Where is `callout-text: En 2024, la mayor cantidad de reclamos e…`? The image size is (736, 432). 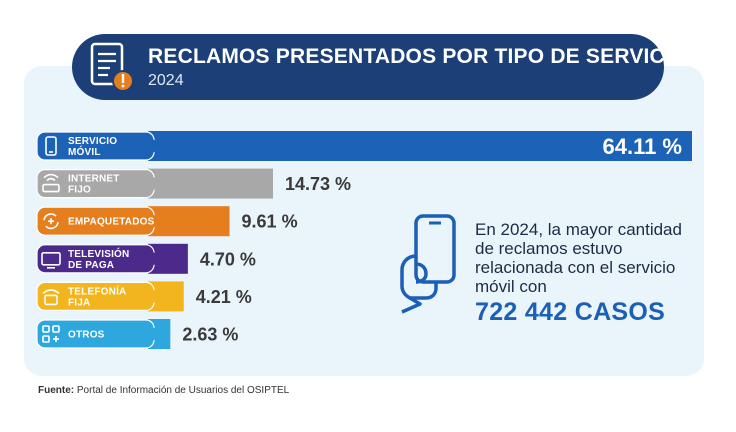 callout-text: En 2024, la mayor cantidad de reclamos e… is located at coordinates (578, 258).